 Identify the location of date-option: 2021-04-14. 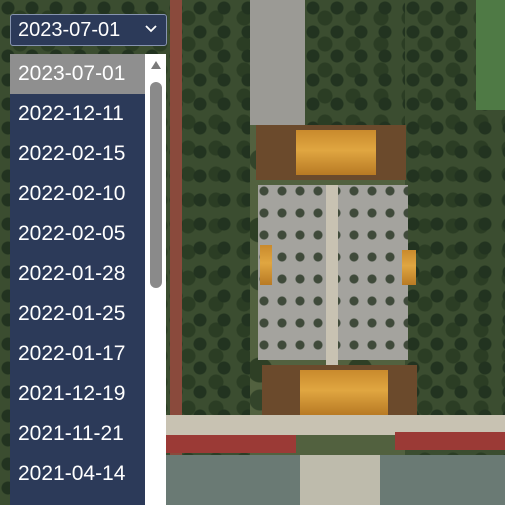
(72, 473).